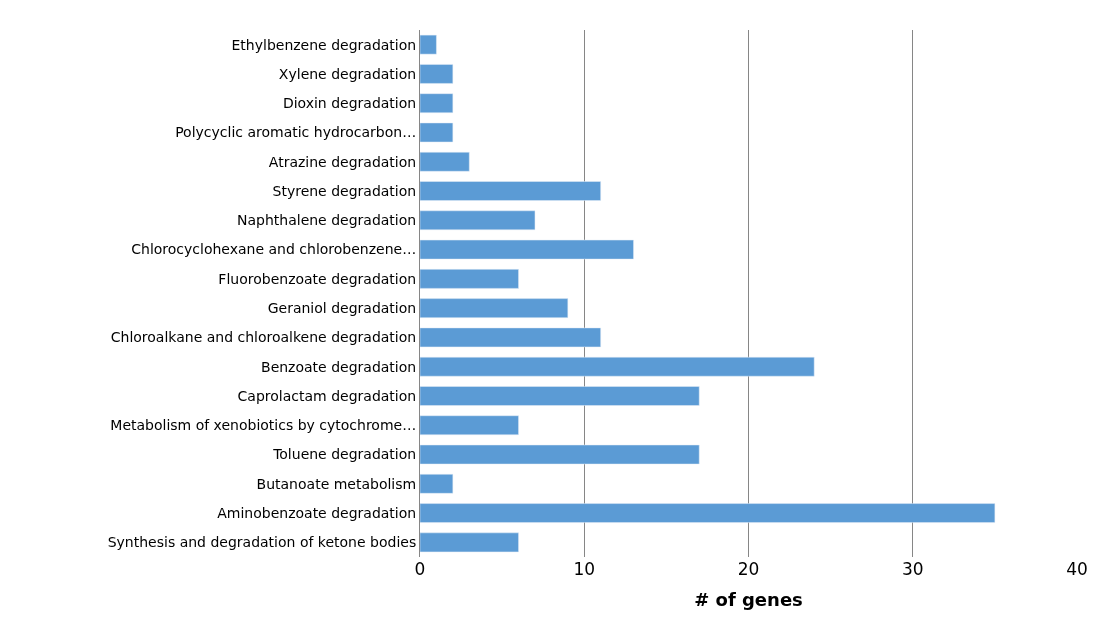  Describe the element at coordinates (327, 220) in the screenshot. I see `y-tick-label: Naphthalene degradation` at that location.